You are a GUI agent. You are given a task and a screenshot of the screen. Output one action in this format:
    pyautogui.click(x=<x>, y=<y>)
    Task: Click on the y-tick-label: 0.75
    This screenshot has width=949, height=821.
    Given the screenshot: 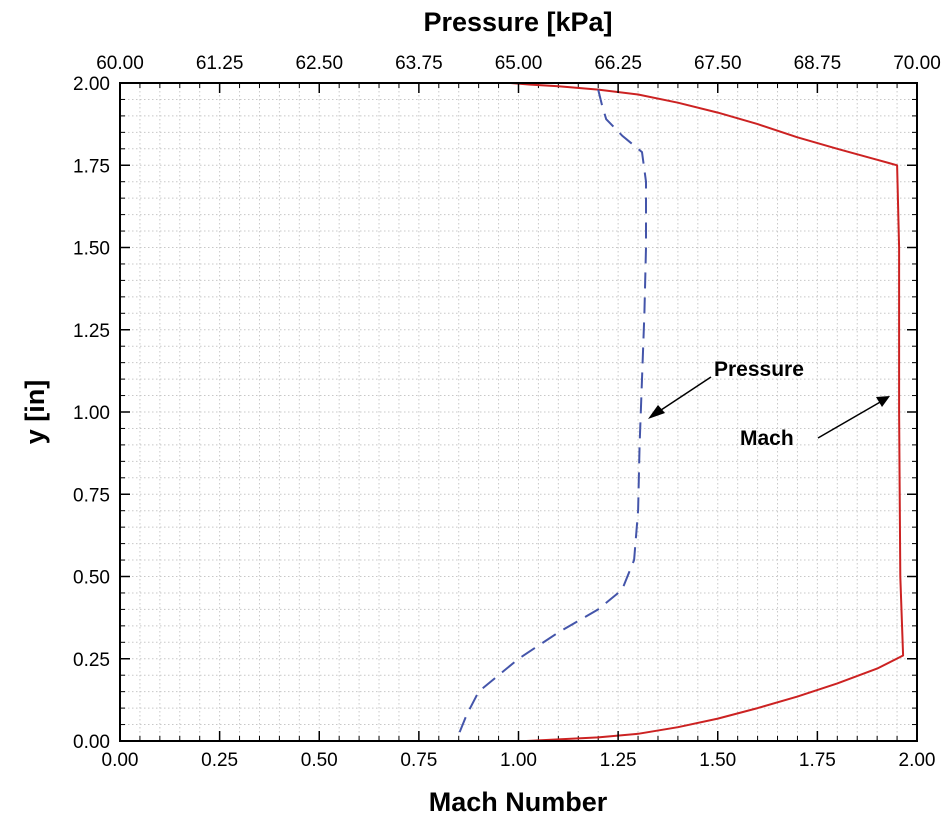 What is the action you would take?
    pyautogui.click(x=91, y=495)
    